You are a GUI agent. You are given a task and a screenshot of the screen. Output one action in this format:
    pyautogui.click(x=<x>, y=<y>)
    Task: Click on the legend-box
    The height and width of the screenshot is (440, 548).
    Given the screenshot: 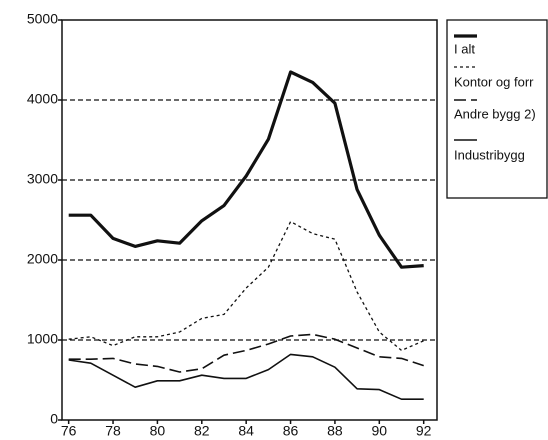 What is the action you would take?
    pyautogui.click(x=497, y=109)
    